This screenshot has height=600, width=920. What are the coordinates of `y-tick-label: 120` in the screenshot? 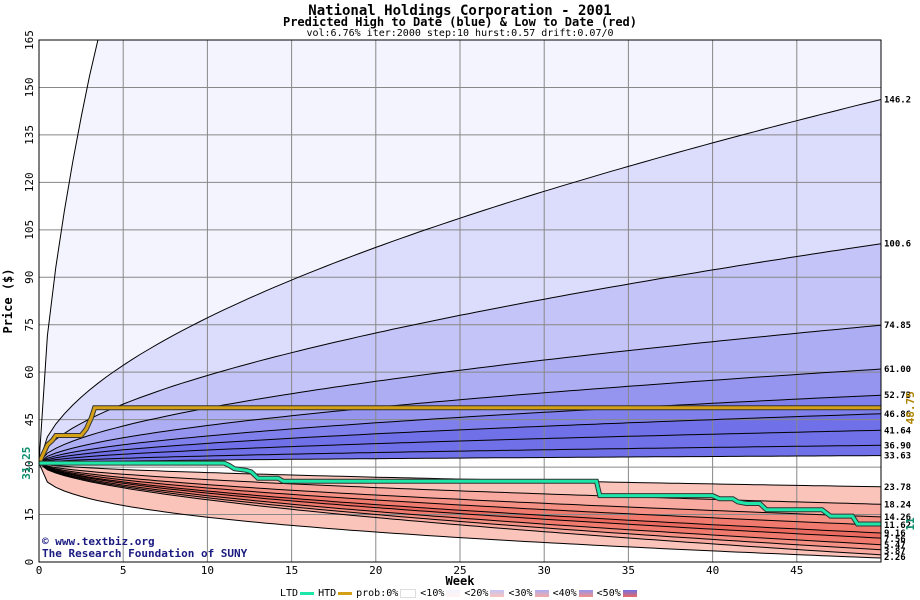 It's located at (29, 182).